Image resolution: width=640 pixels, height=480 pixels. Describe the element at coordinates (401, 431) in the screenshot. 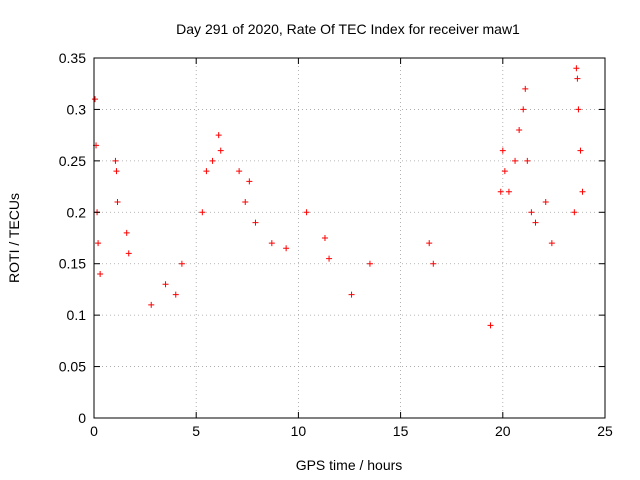

I see `x-tick-label: 15` at that location.